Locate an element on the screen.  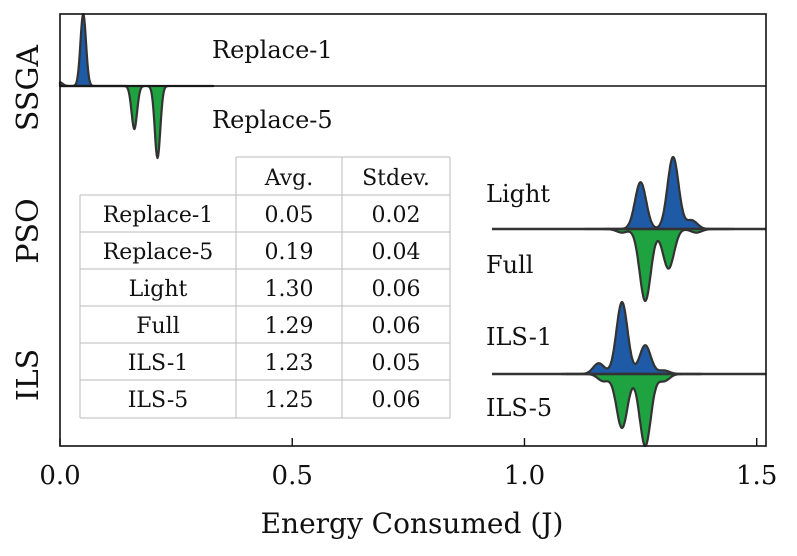
x-tick-label: 1.0 is located at coordinates (524, 476).